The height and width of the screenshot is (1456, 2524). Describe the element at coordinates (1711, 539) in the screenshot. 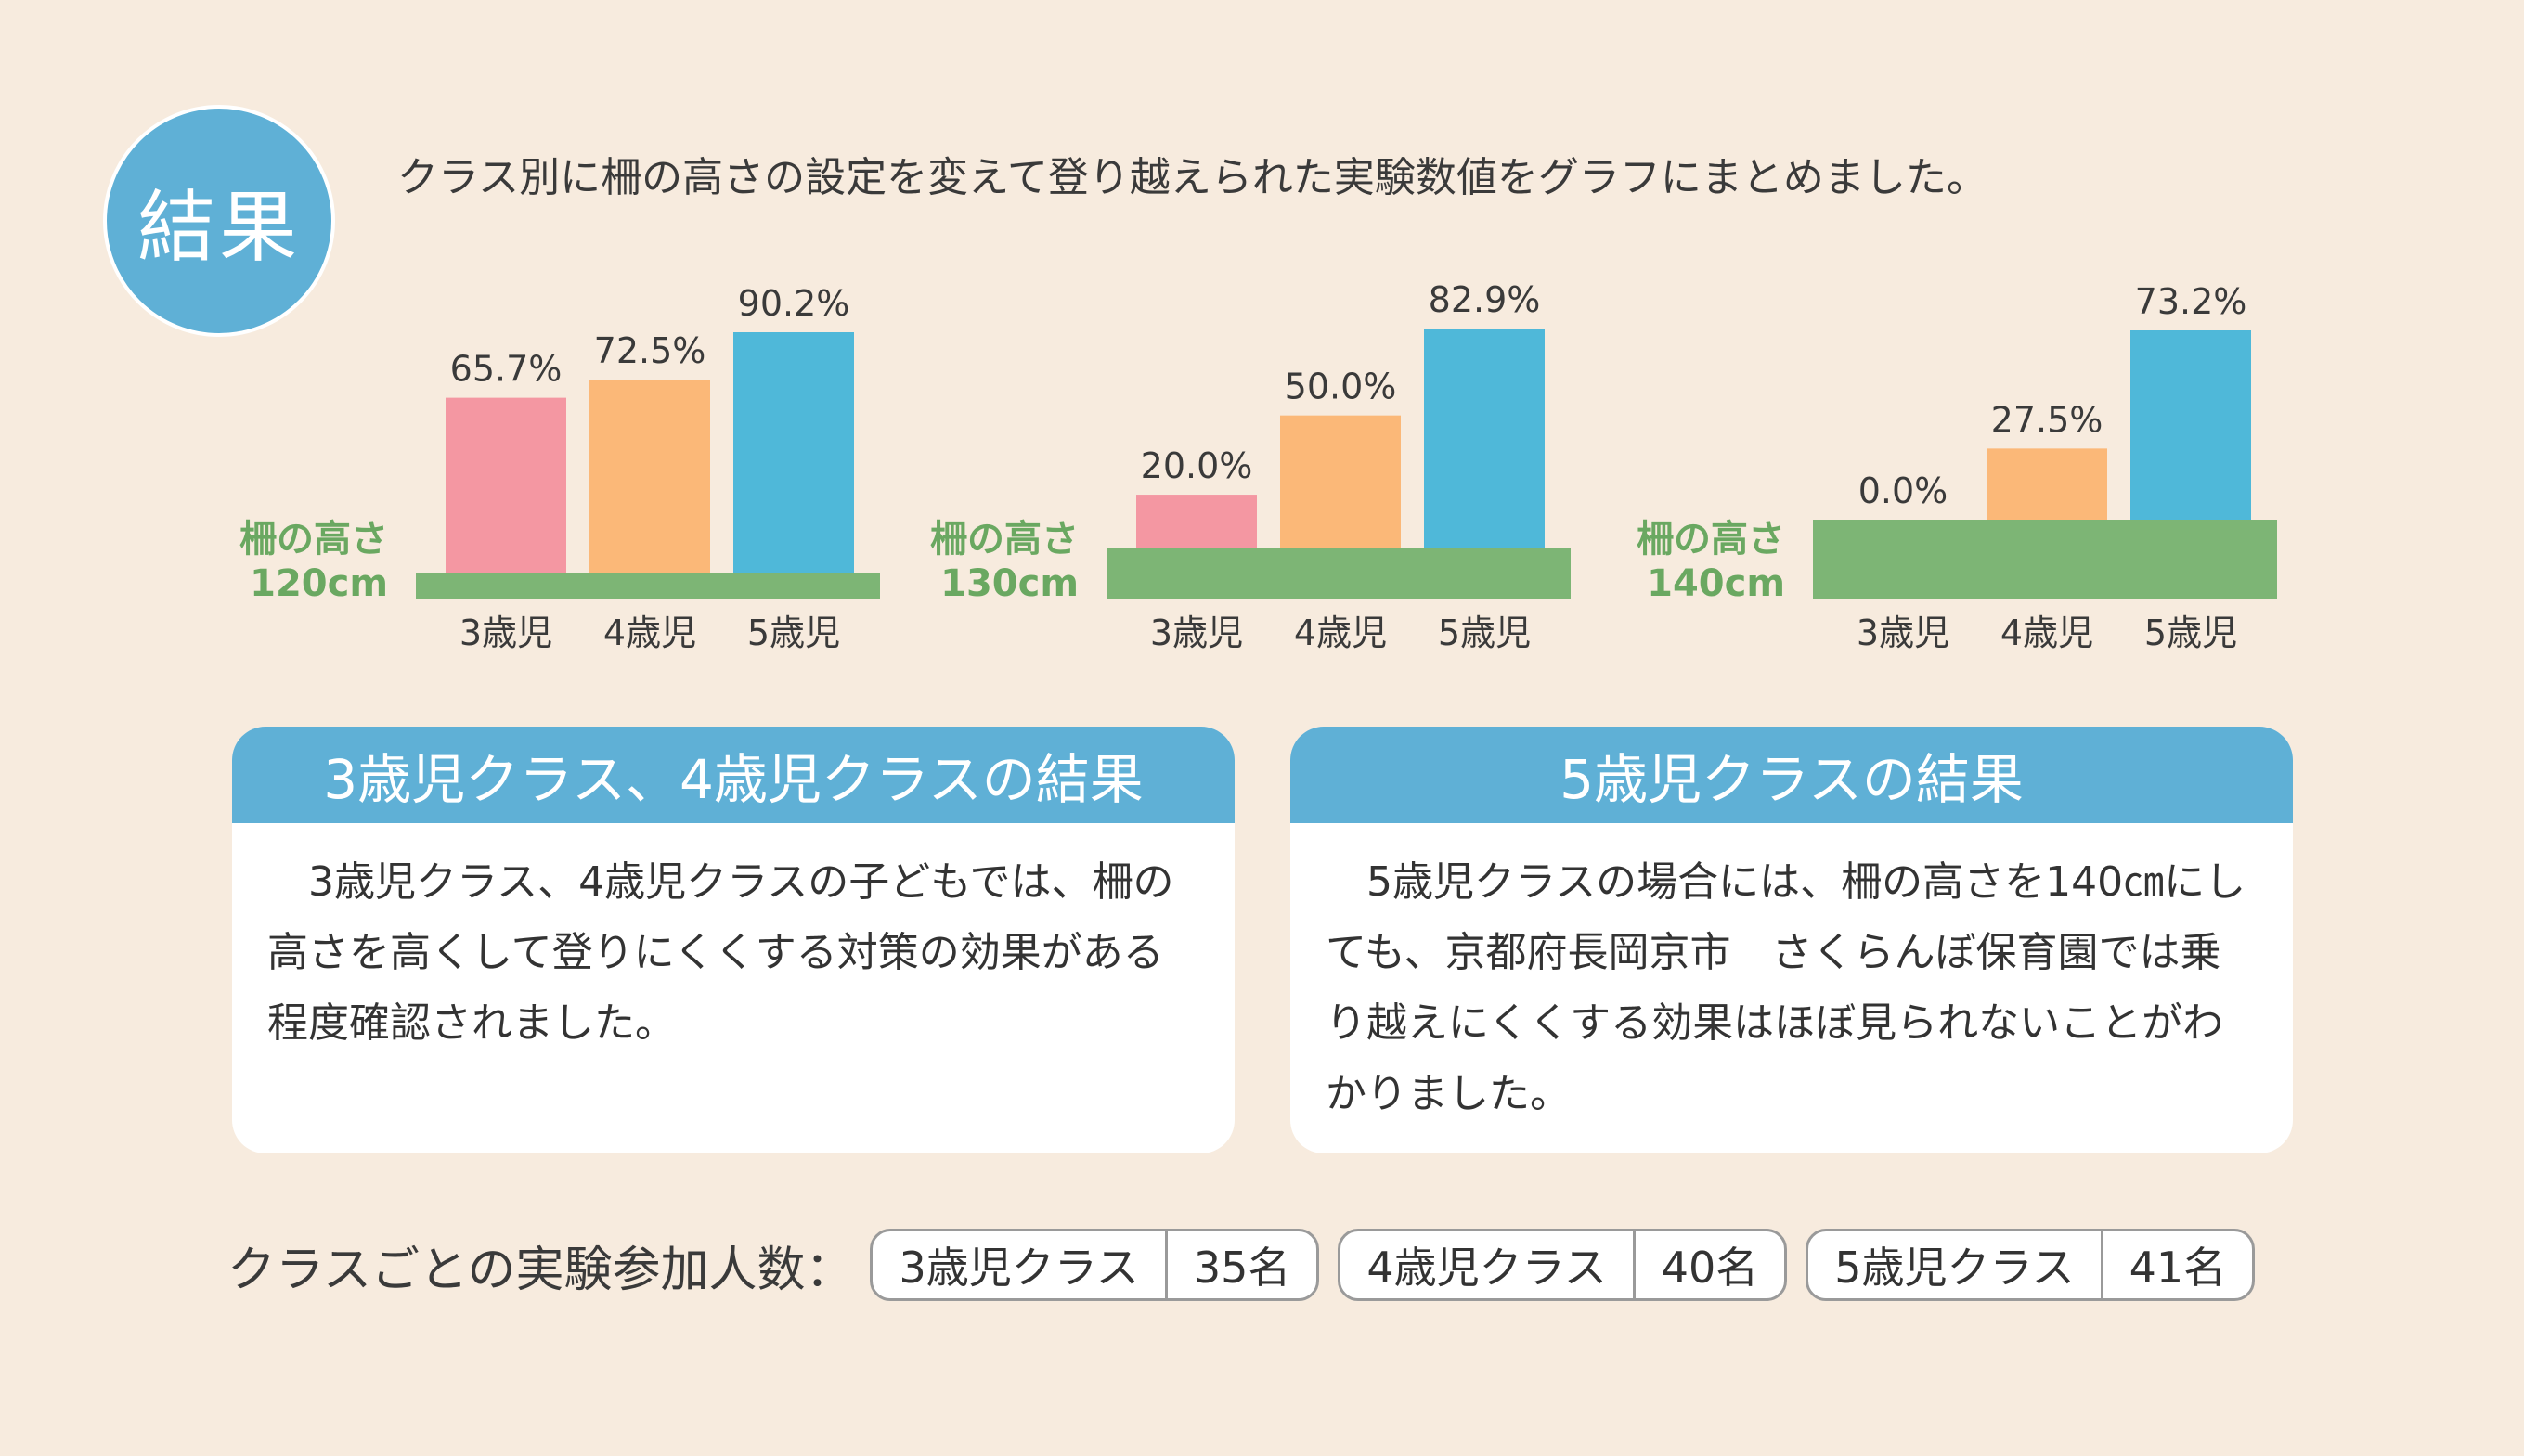

I see `chart-3-height-label: 柵の高さ` at that location.